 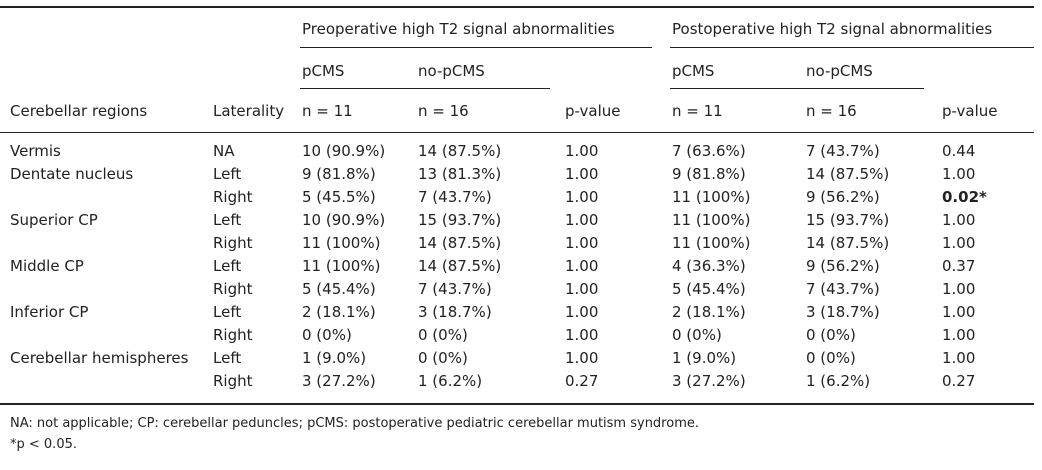 I want to click on pre-pvalue-header: p-value, so click(x=593, y=111).